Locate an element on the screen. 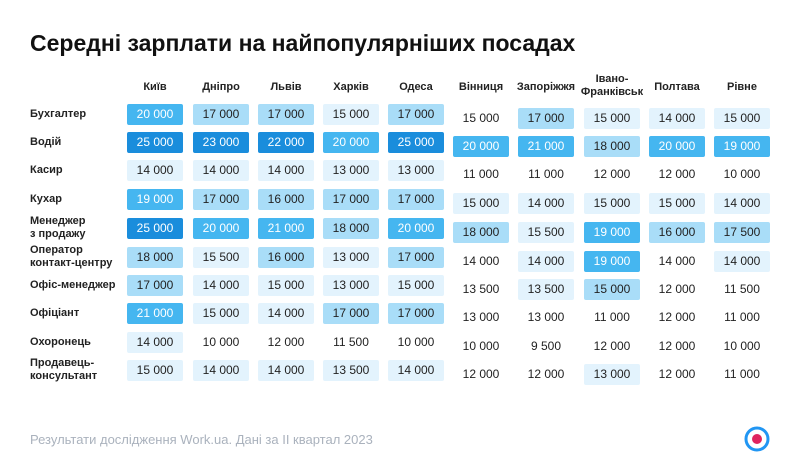 The image size is (800, 473). cell: 17 500 is located at coordinates (742, 232).